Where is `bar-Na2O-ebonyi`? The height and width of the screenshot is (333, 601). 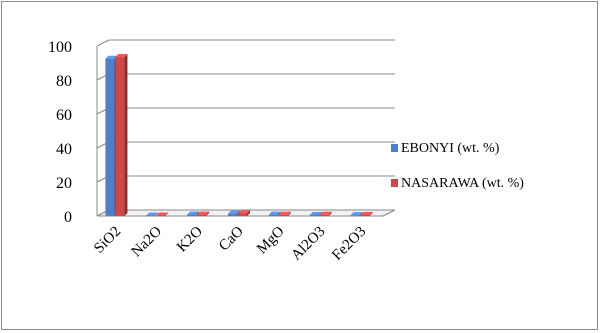 bar-Na2O-ebonyi is located at coordinates (152, 214).